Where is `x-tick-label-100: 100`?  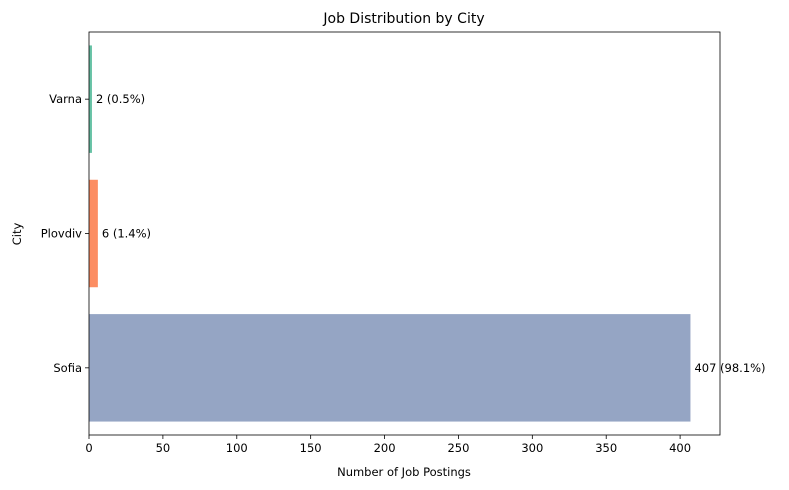 x-tick-label-100: 100 is located at coordinates (237, 448).